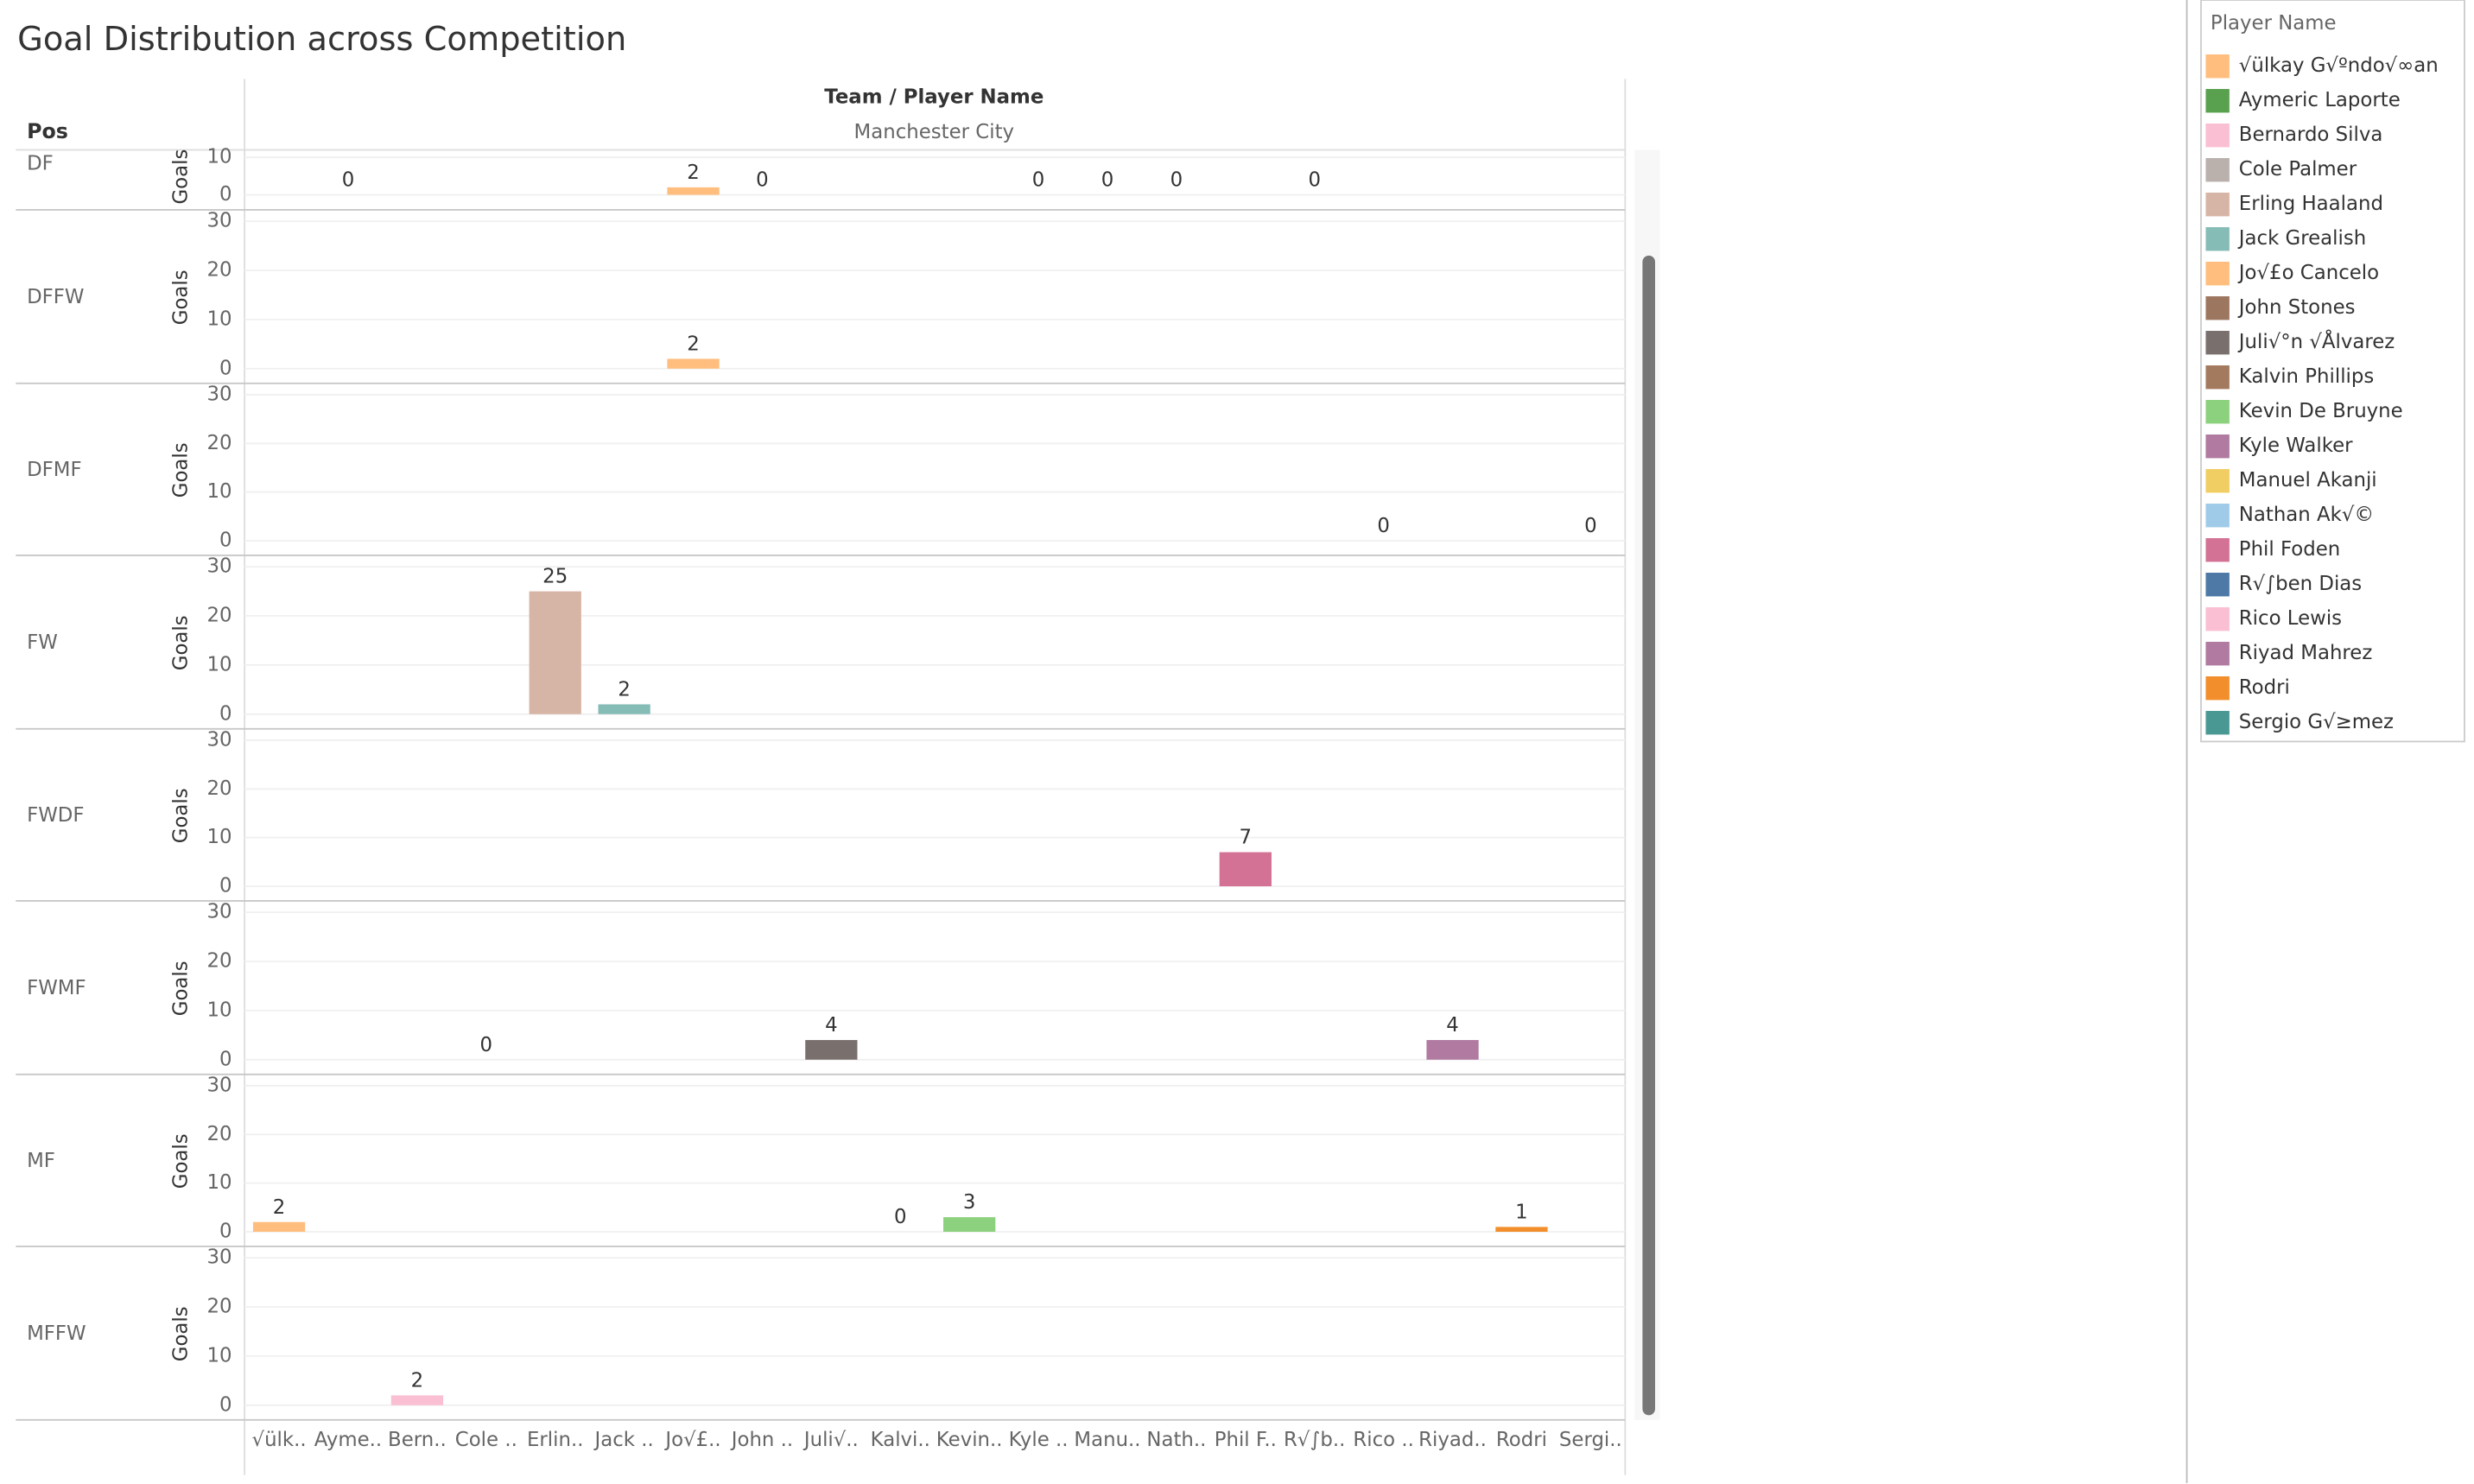 The image size is (2474, 1484). Describe the element at coordinates (2300, 584) in the screenshot. I see `legend-label: R√∫ben Dias` at that location.